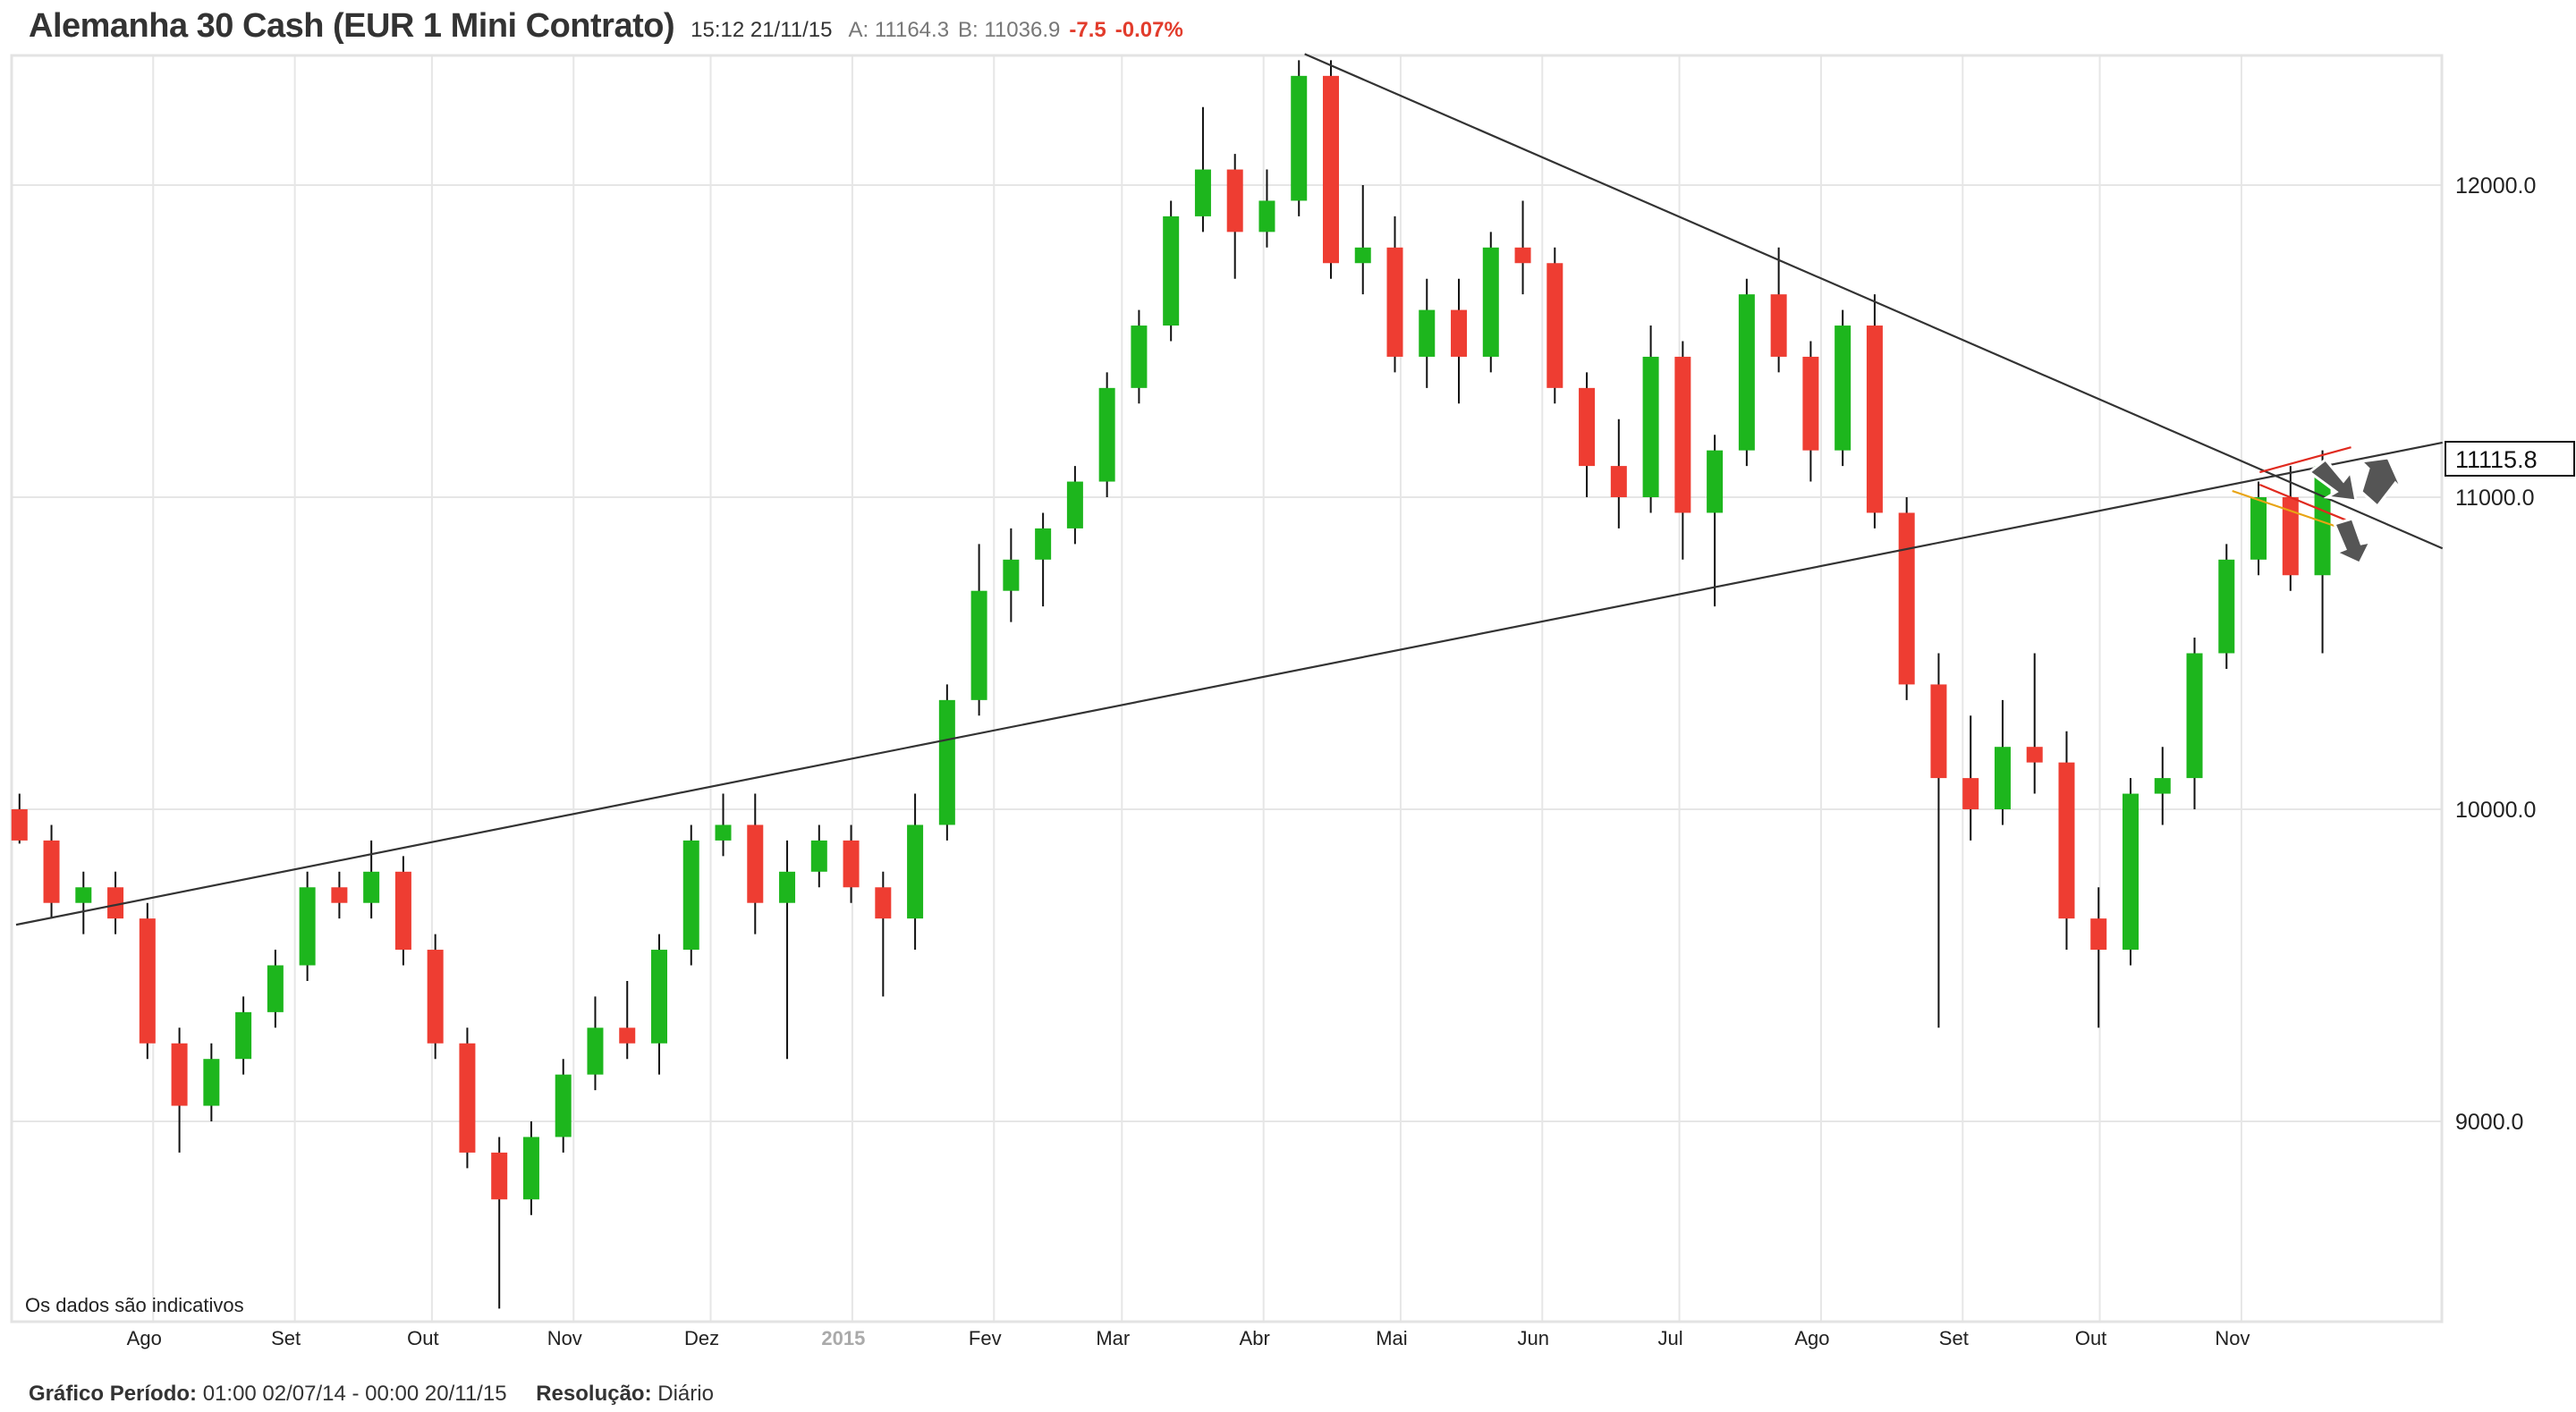 This screenshot has width=2576, height=1412. I want to click on quote-time: 15:12 21/11/15, so click(762, 30).